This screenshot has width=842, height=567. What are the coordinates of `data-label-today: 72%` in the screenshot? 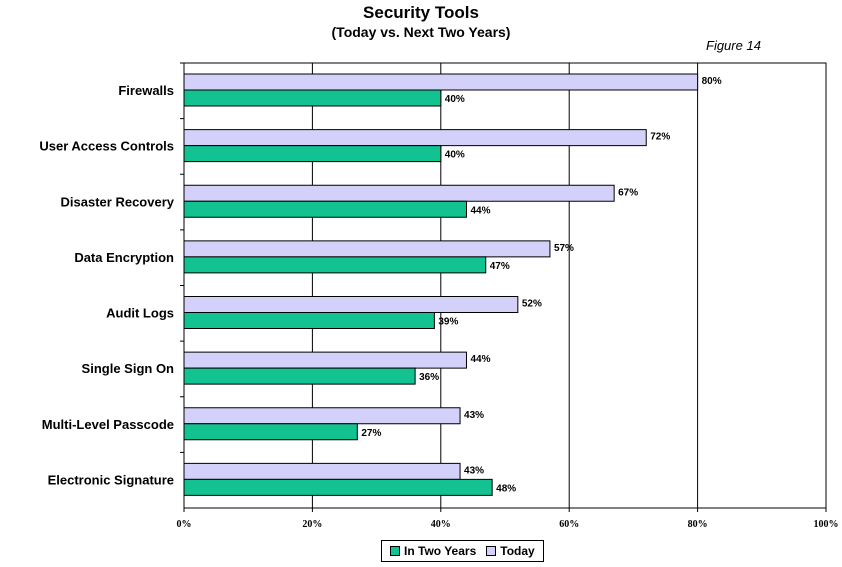 It's located at (660, 137).